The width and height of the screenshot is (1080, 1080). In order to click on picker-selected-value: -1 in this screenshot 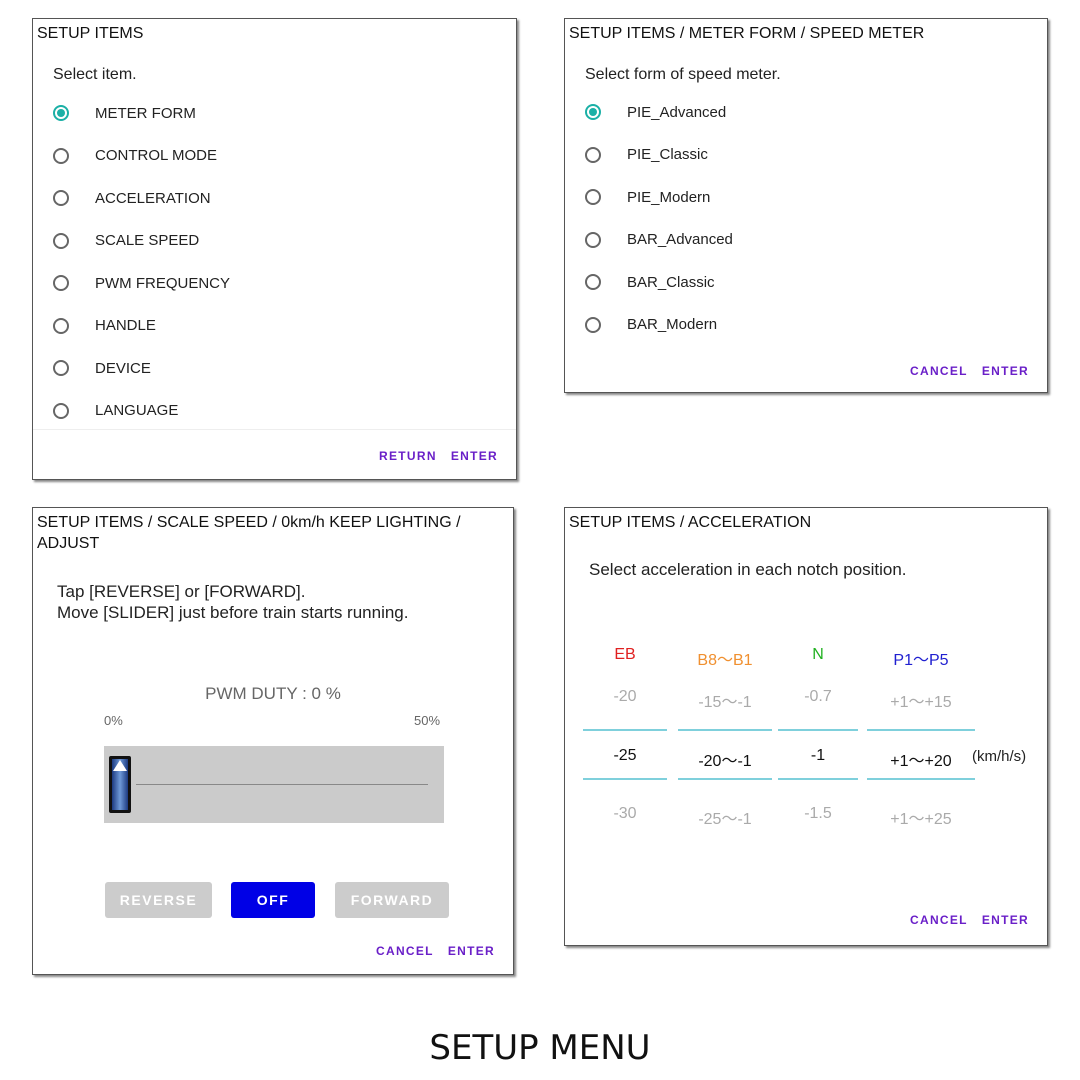, I will do `click(818, 755)`.